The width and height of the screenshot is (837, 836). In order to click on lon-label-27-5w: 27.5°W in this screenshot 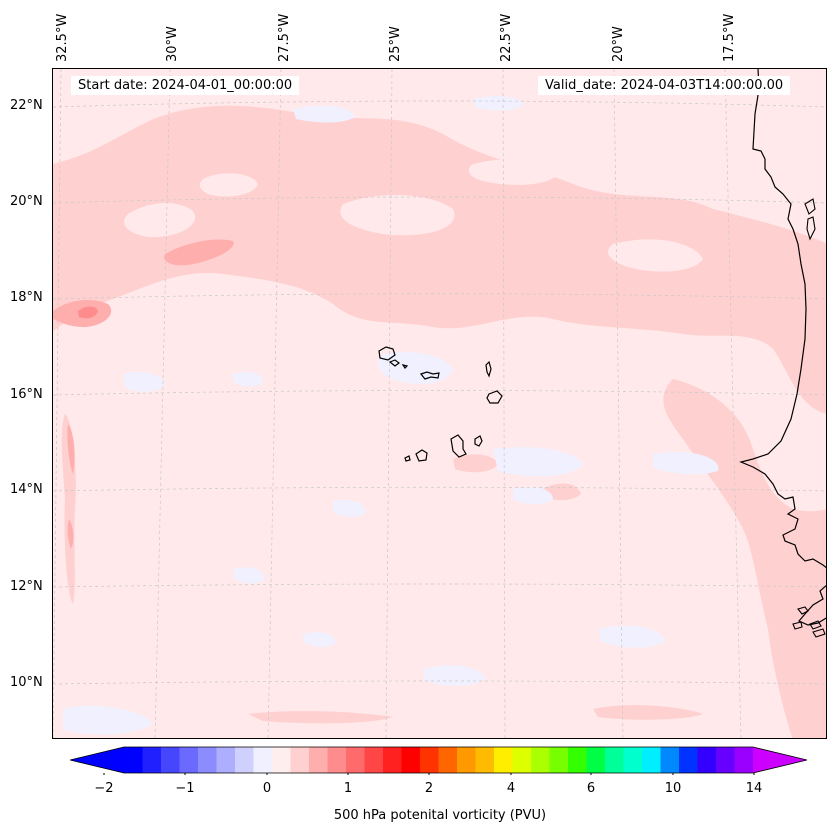, I will do `click(284, 37)`.